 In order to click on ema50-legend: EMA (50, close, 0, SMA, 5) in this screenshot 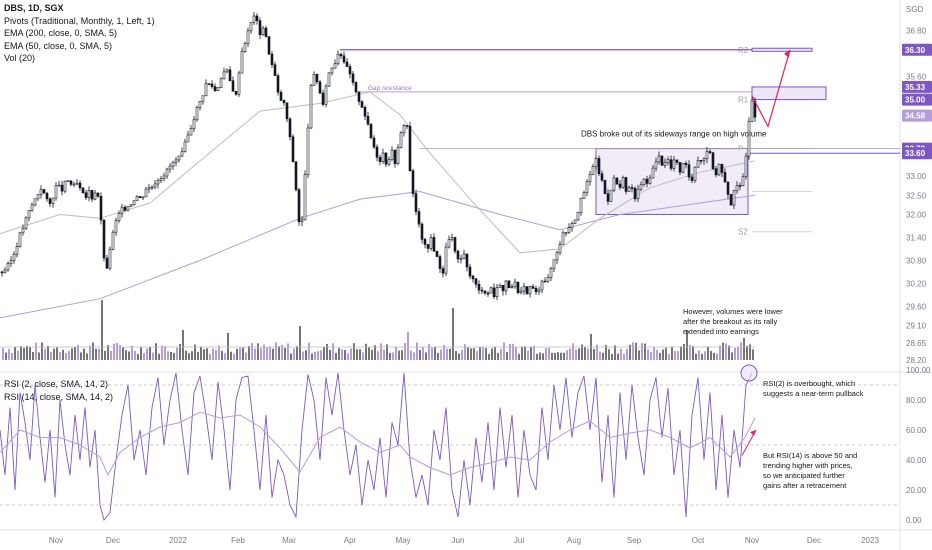, I will do `click(58, 45)`.